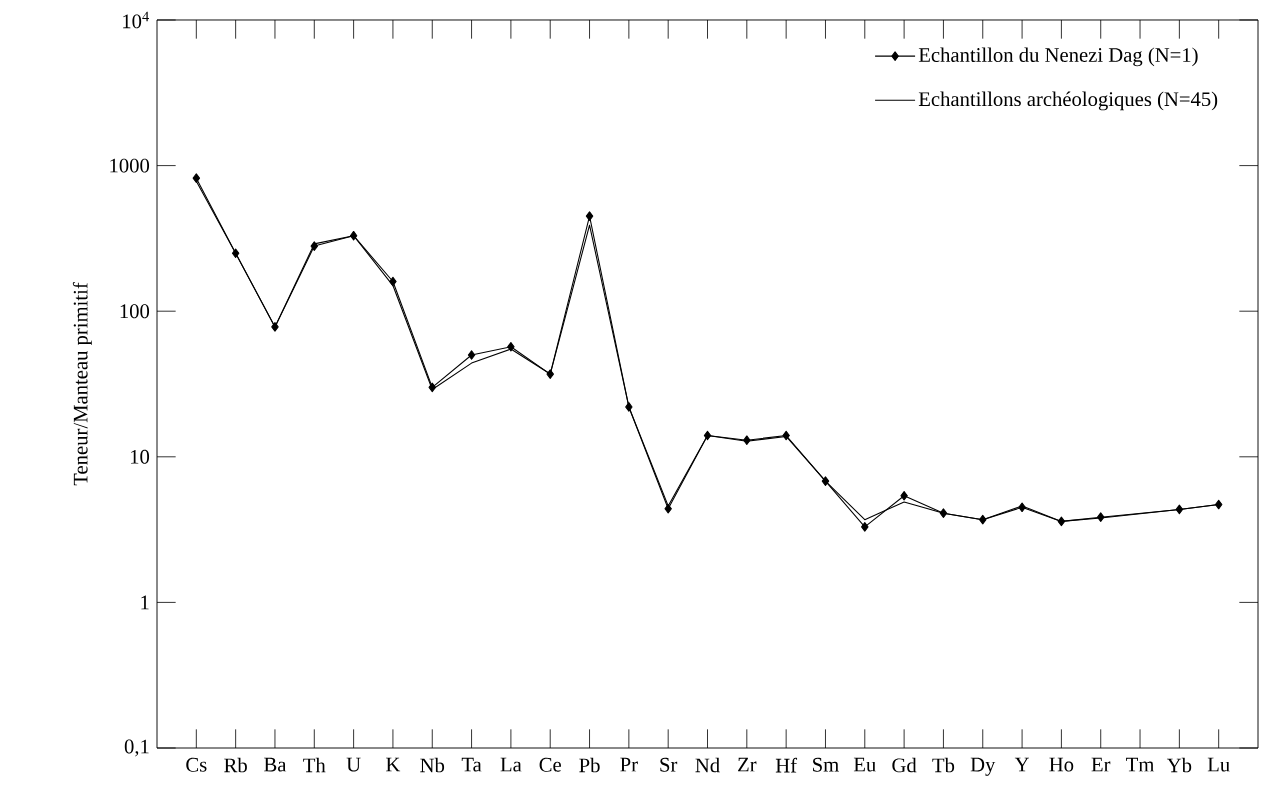  What do you see at coordinates (983, 766) in the screenshot?
I see `x-tick-label: Dy` at bounding box center [983, 766].